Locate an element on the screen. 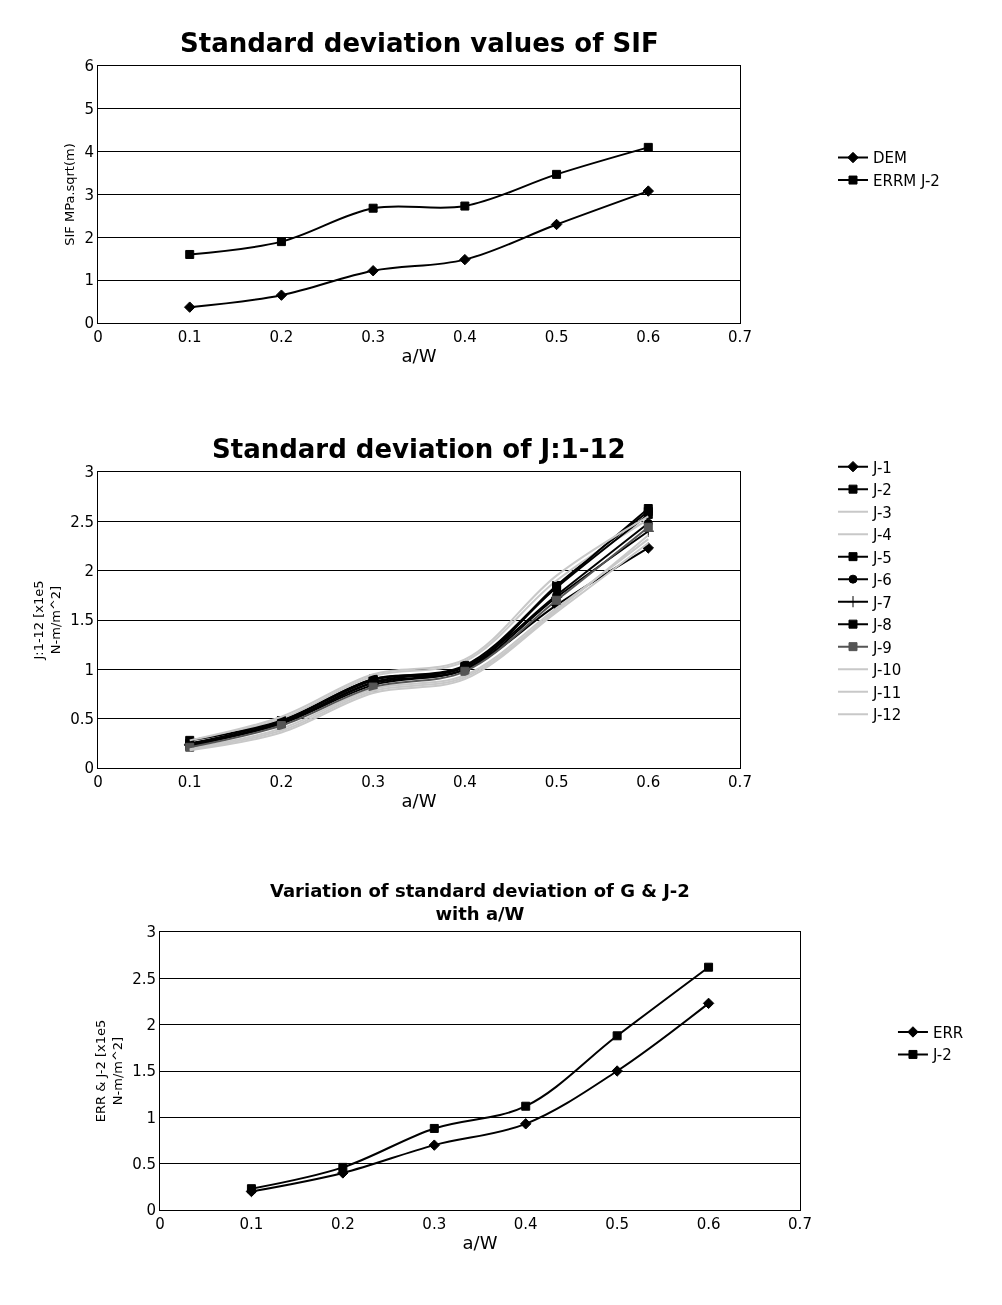  legend-label: ERR is located at coordinates (948, 1032).